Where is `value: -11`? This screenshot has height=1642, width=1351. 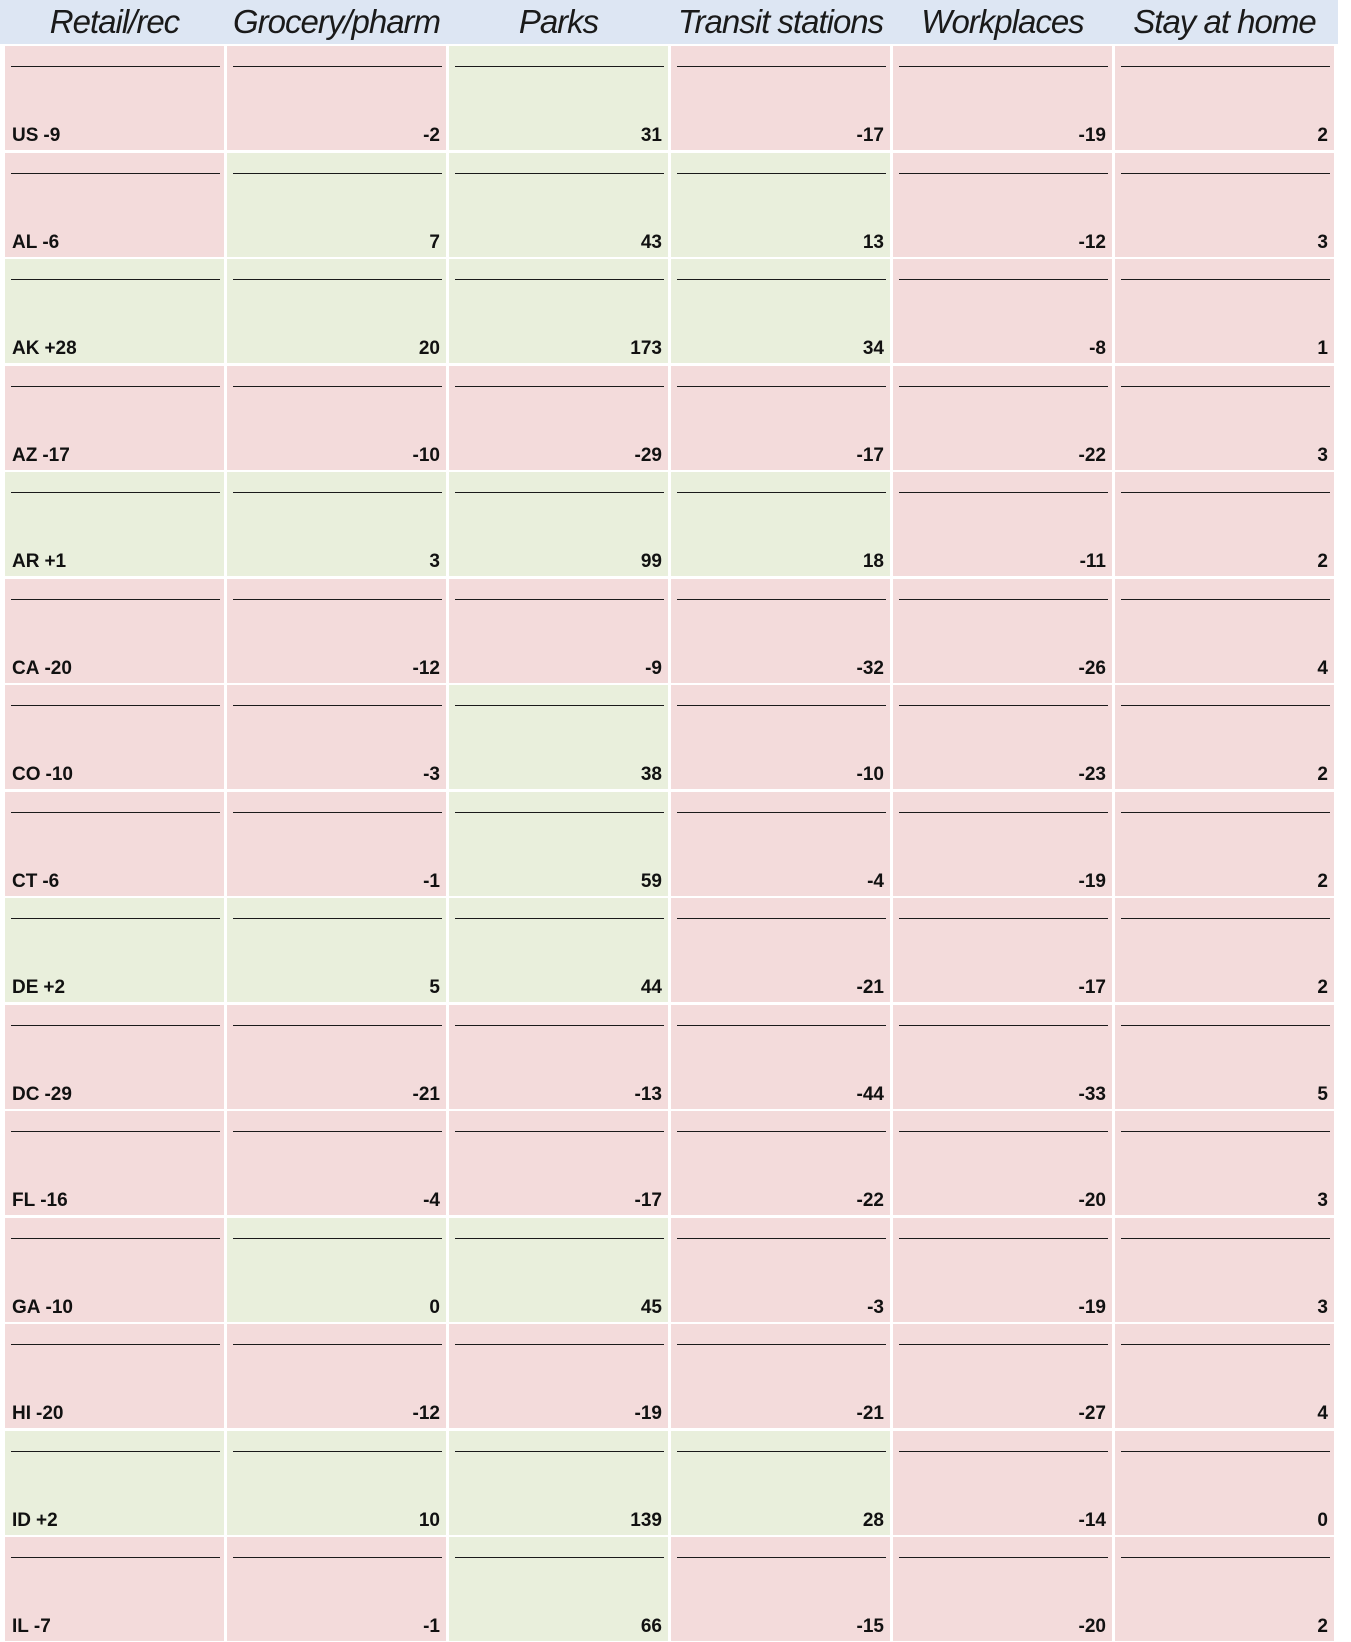
value: -11 is located at coordinates (1092, 561).